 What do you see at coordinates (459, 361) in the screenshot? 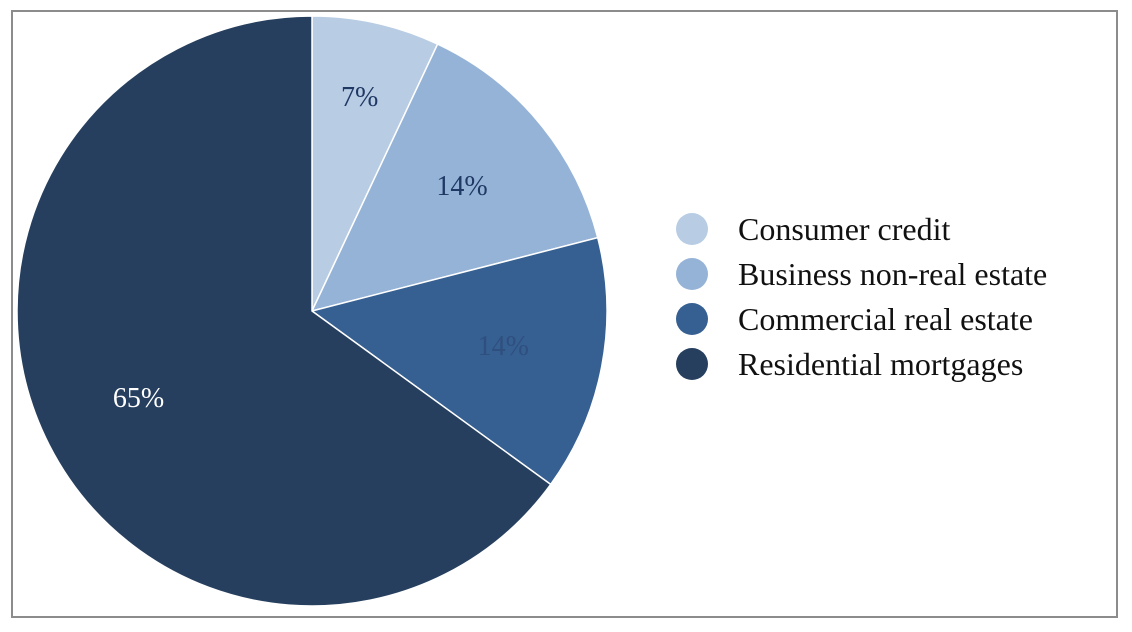
I see `pie-slice-commercial-real-estate` at bounding box center [459, 361].